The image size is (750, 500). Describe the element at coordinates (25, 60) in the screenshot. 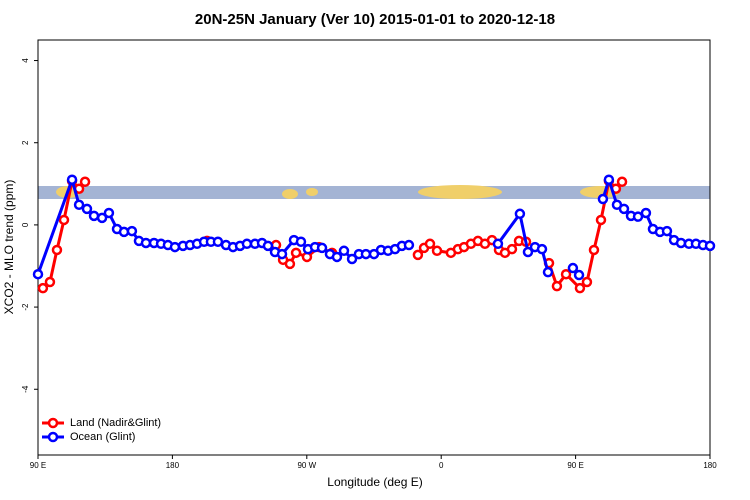

I see `y-tick-label: 4` at that location.